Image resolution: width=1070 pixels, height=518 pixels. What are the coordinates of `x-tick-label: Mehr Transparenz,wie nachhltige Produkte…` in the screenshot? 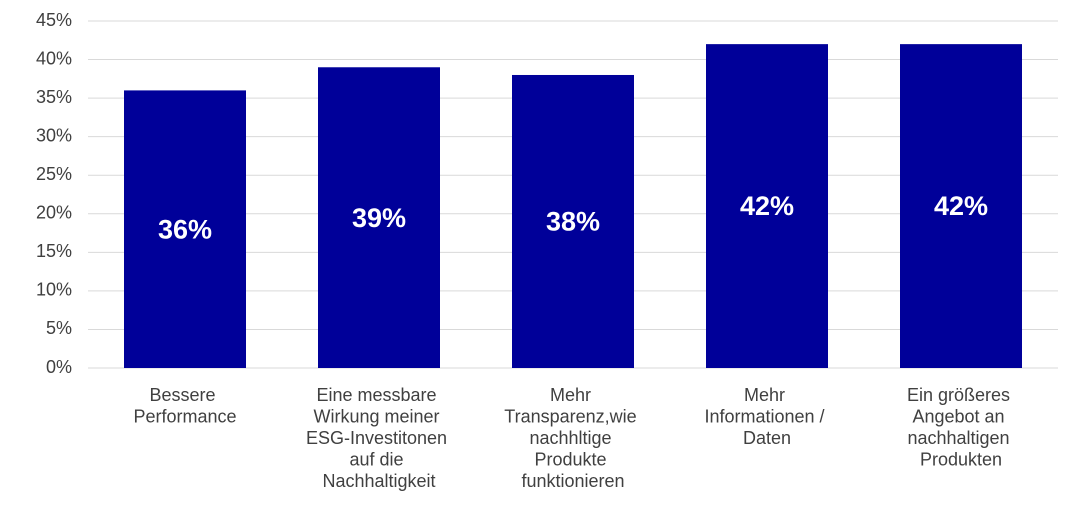 It's located at (572, 438).